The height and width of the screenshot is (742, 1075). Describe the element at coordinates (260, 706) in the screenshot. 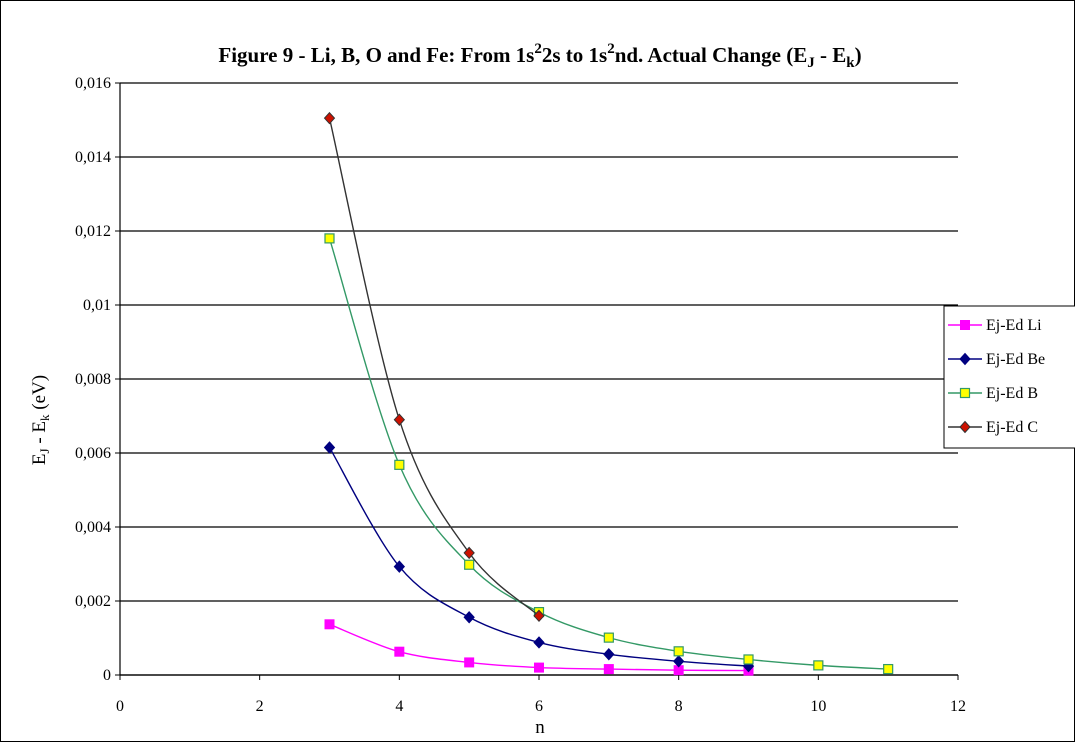

I see `x-tick-label: 2` at that location.